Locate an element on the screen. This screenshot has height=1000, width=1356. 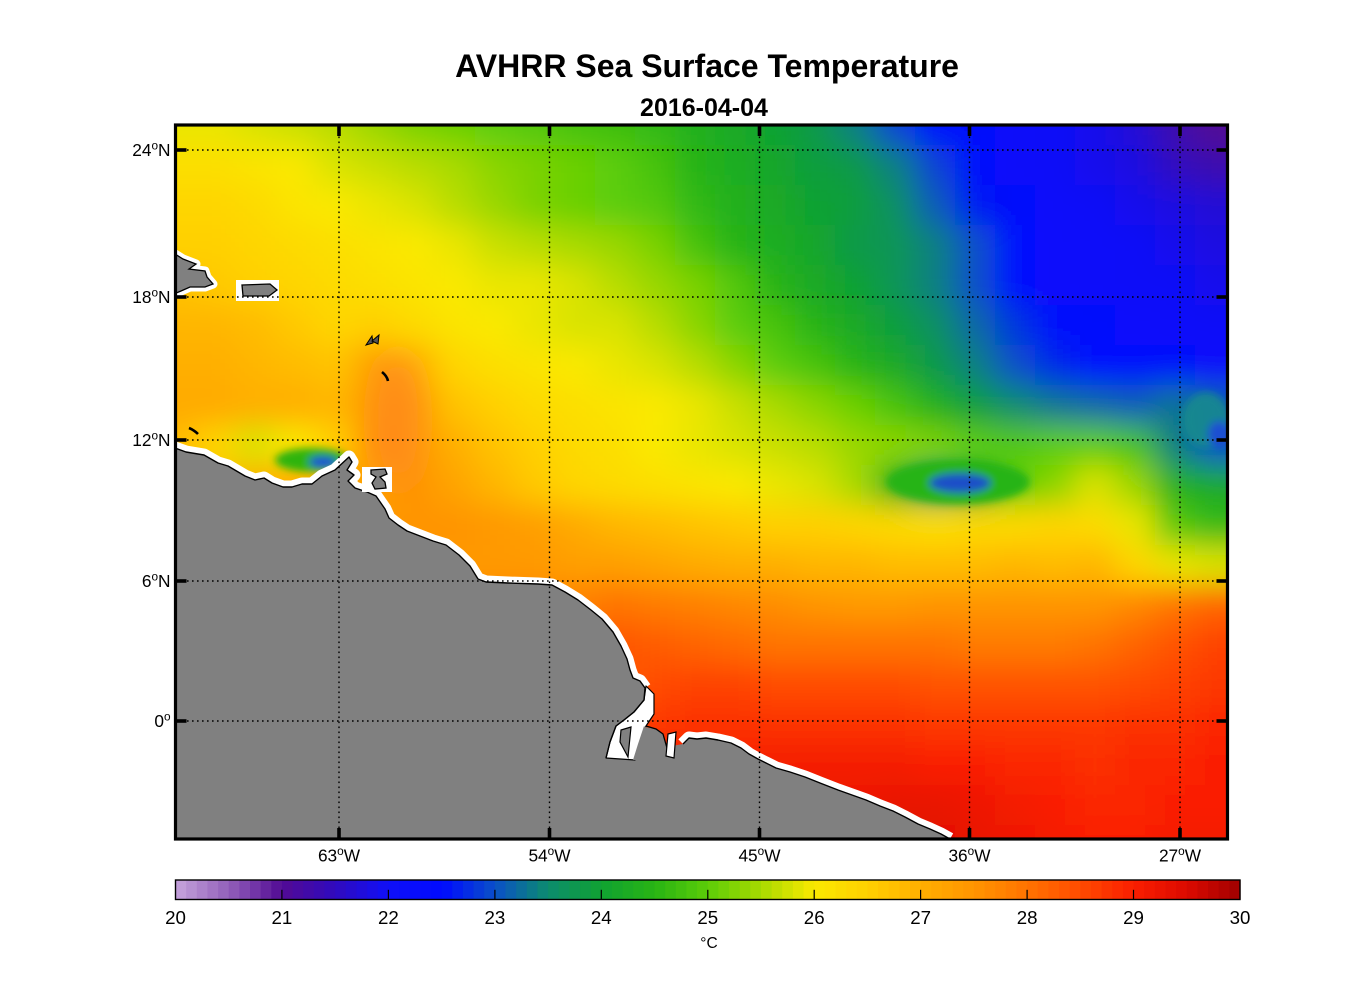
svg-text: 28 is located at coordinates (1027, 917).